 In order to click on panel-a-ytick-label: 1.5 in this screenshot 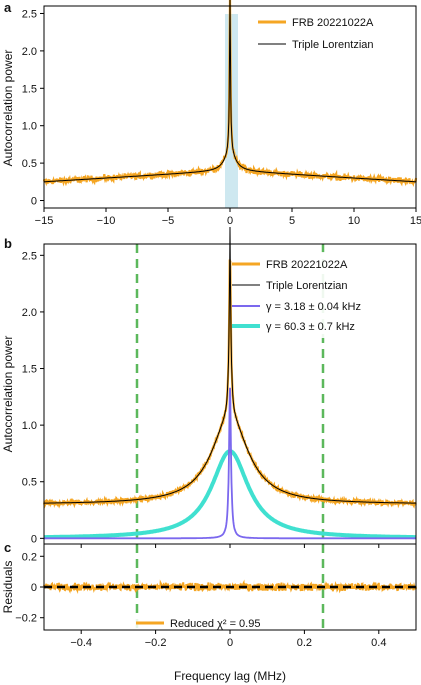, I will do `click(29, 89)`.